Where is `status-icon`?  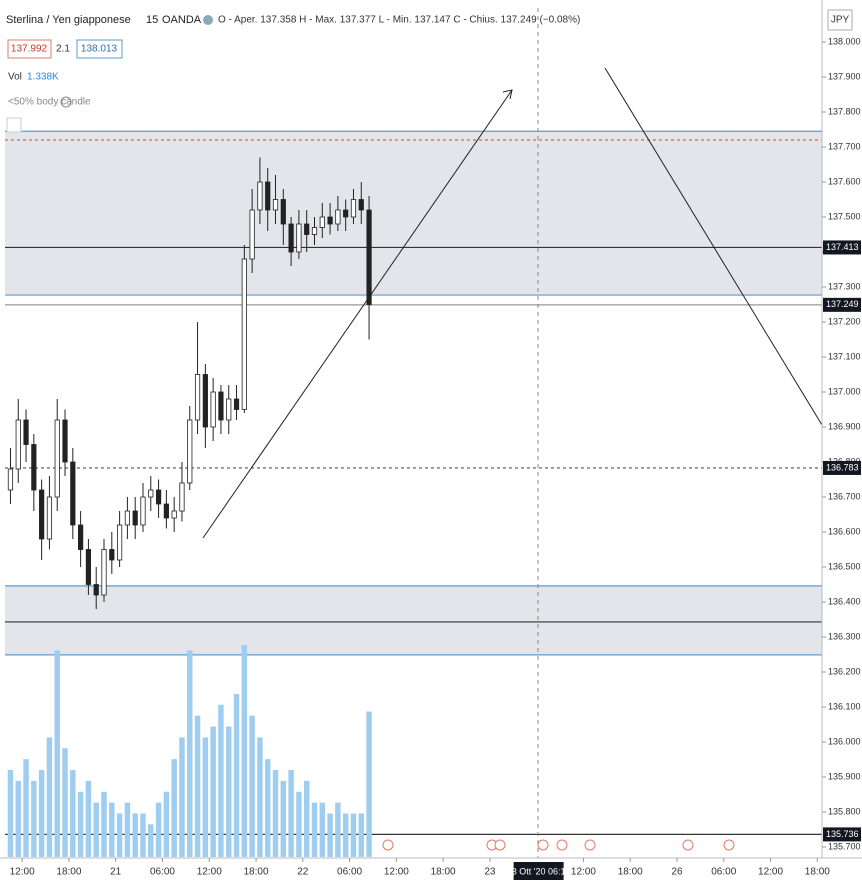 status-icon is located at coordinates (208, 20).